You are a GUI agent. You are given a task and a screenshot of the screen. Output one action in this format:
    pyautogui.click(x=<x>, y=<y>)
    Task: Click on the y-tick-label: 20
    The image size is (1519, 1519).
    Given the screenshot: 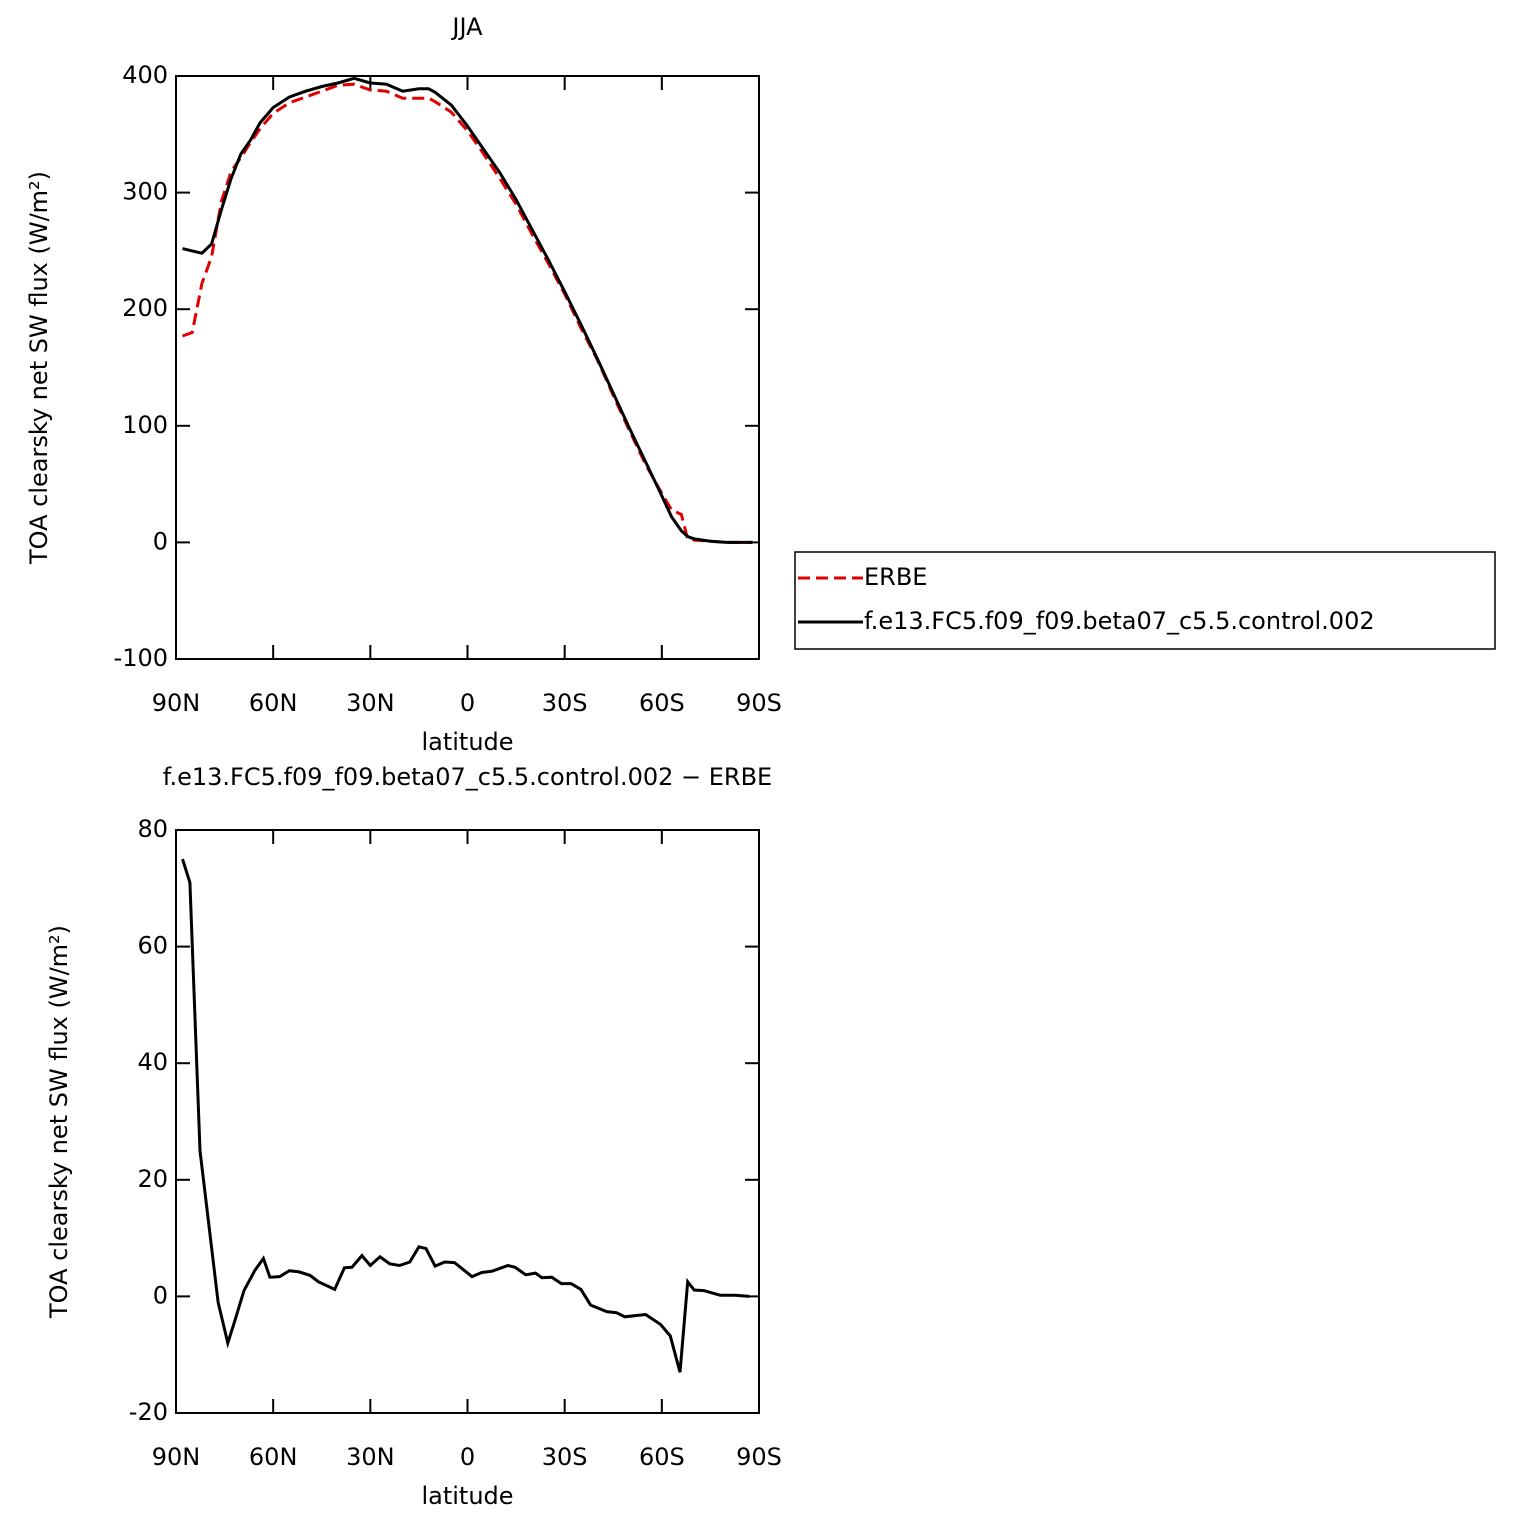 What is the action you would take?
    pyautogui.click(x=152, y=1179)
    